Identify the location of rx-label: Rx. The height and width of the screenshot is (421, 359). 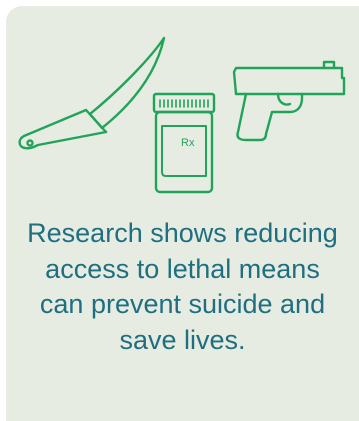
(188, 143).